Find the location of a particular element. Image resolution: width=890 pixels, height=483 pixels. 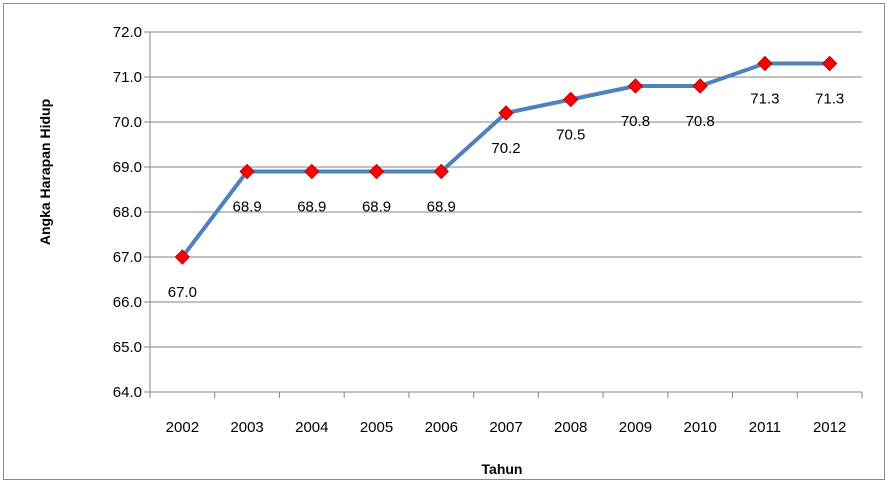

data-label-2003: 68.9 is located at coordinates (246, 207).